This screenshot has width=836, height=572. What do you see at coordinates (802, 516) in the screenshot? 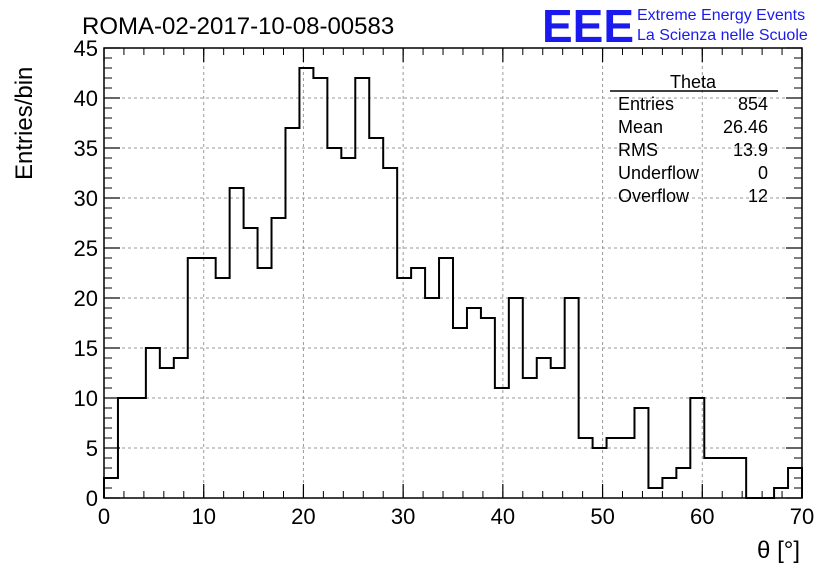
I see `x-tick-label: 70` at bounding box center [802, 516].